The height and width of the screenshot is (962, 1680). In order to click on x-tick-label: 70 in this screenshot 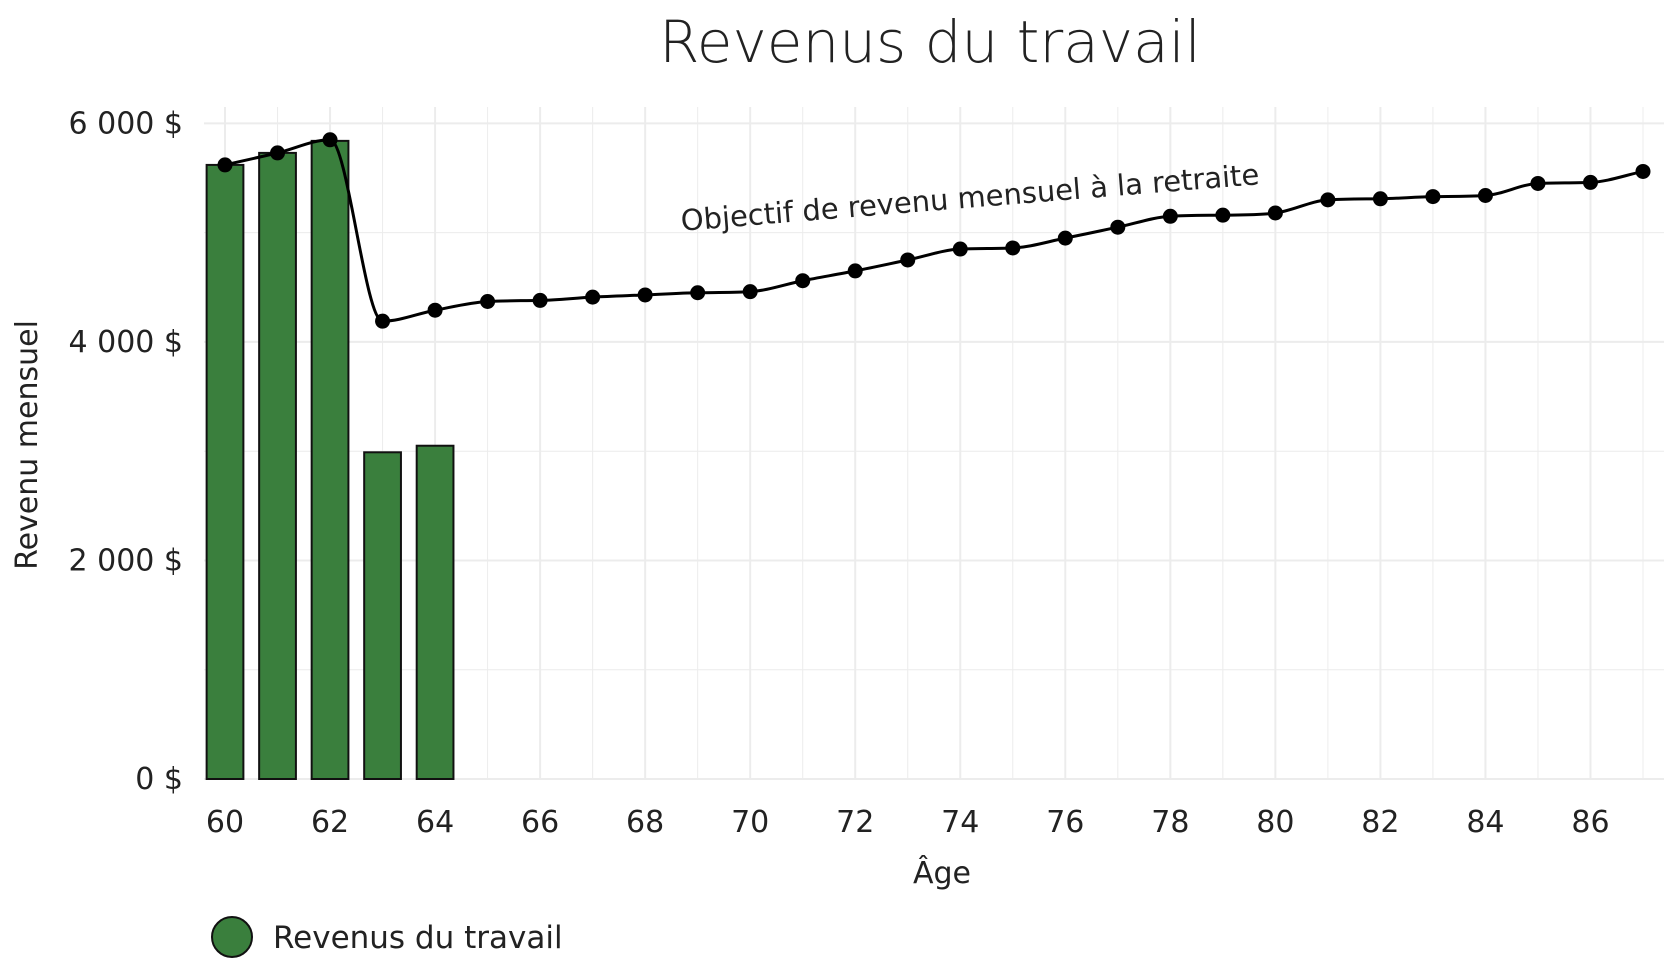, I will do `click(750, 822)`.